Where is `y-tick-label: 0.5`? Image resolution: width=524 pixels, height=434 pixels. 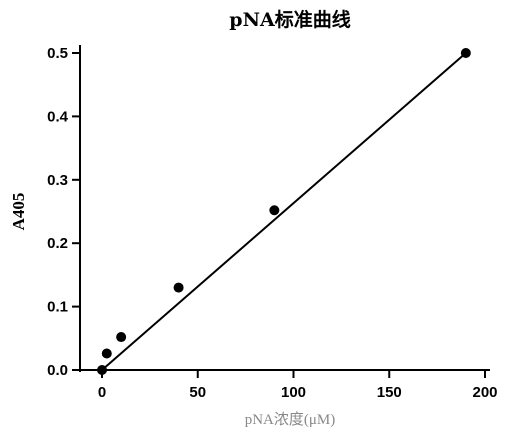 y-tick-label: 0.5 is located at coordinates (57, 53).